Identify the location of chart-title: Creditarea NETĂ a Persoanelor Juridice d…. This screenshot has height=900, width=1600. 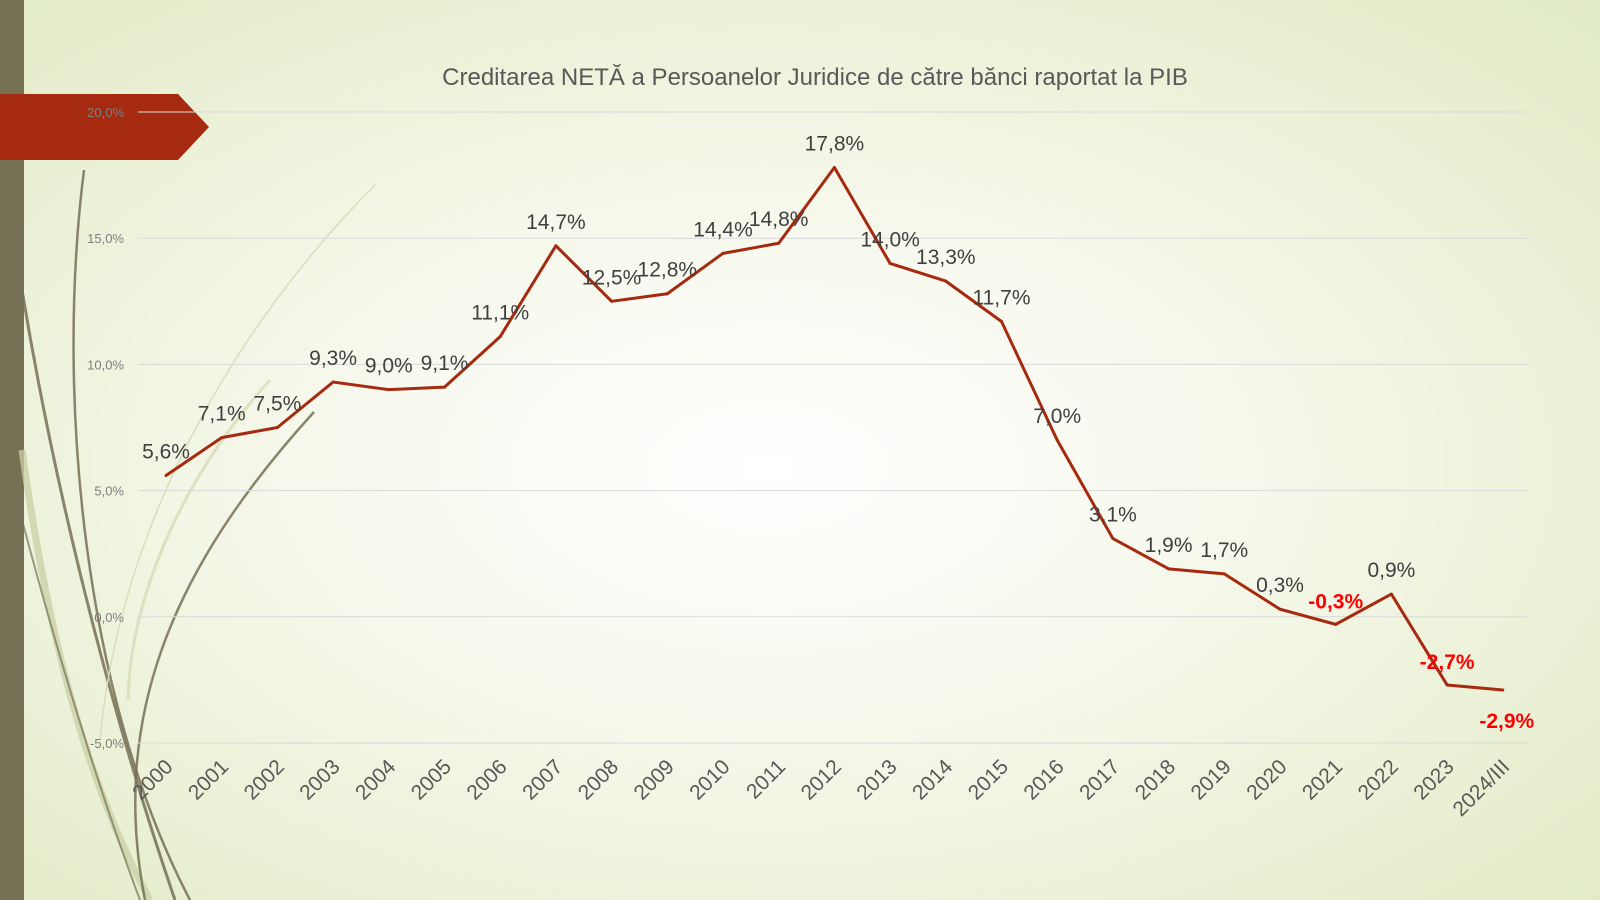
(815, 77).